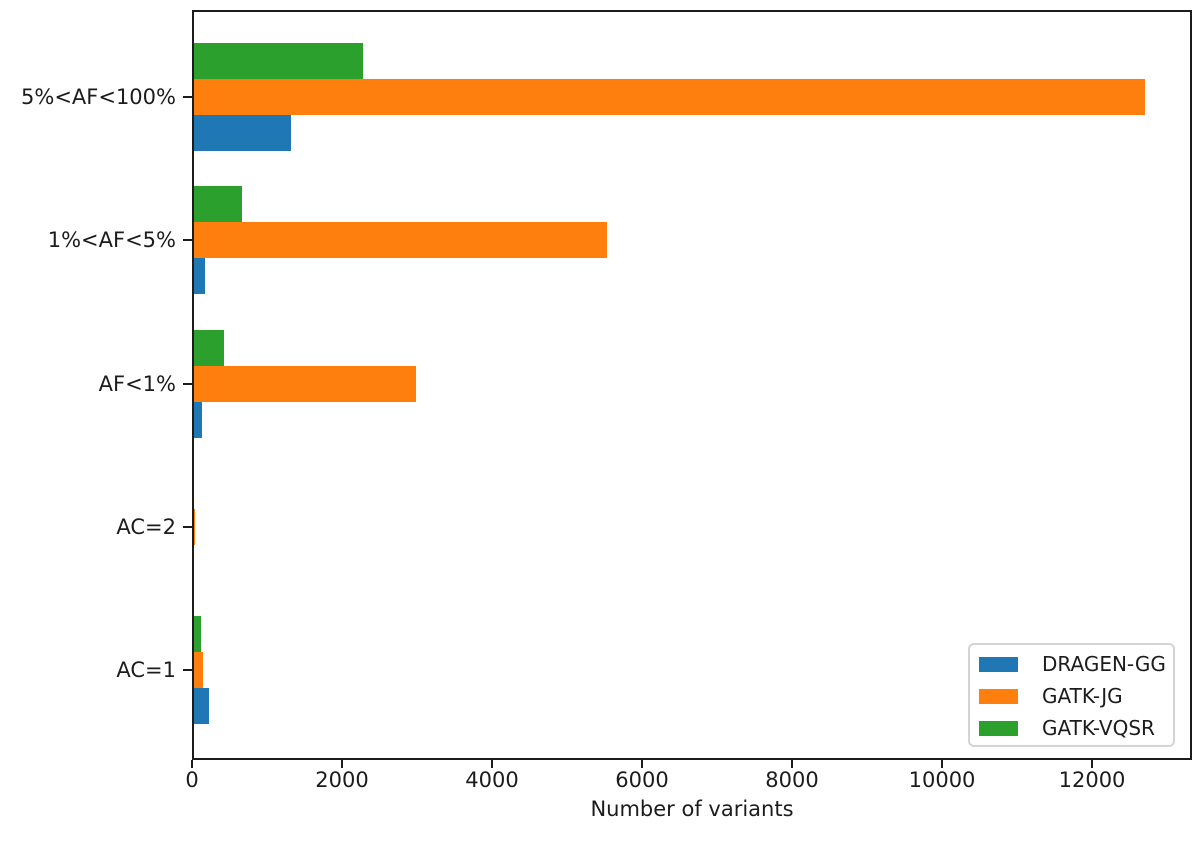  What do you see at coordinates (998, 664) in the screenshot?
I see `legend-swatch-dragen-gg` at bounding box center [998, 664].